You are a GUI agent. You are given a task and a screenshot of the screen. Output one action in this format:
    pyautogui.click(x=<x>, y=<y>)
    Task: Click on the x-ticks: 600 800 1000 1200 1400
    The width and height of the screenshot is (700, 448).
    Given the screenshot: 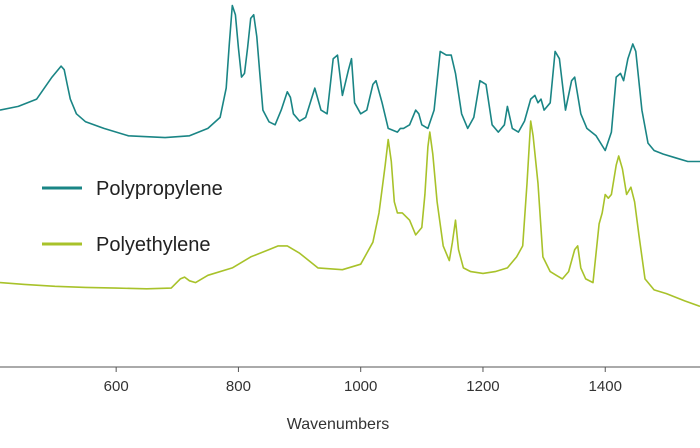 What is the action you would take?
    pyautogui.click(x=363, y=381)
    